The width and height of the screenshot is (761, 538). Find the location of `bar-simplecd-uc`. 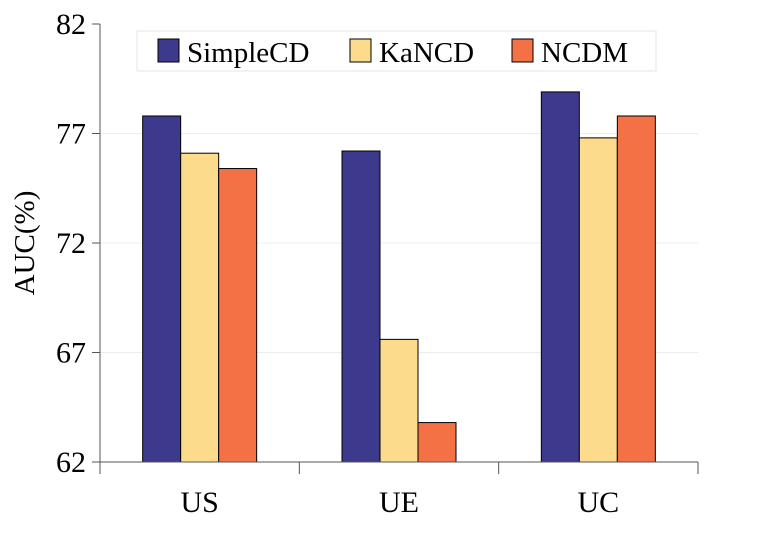

bar-simplecd-uc is located at coordinates (560, 277).